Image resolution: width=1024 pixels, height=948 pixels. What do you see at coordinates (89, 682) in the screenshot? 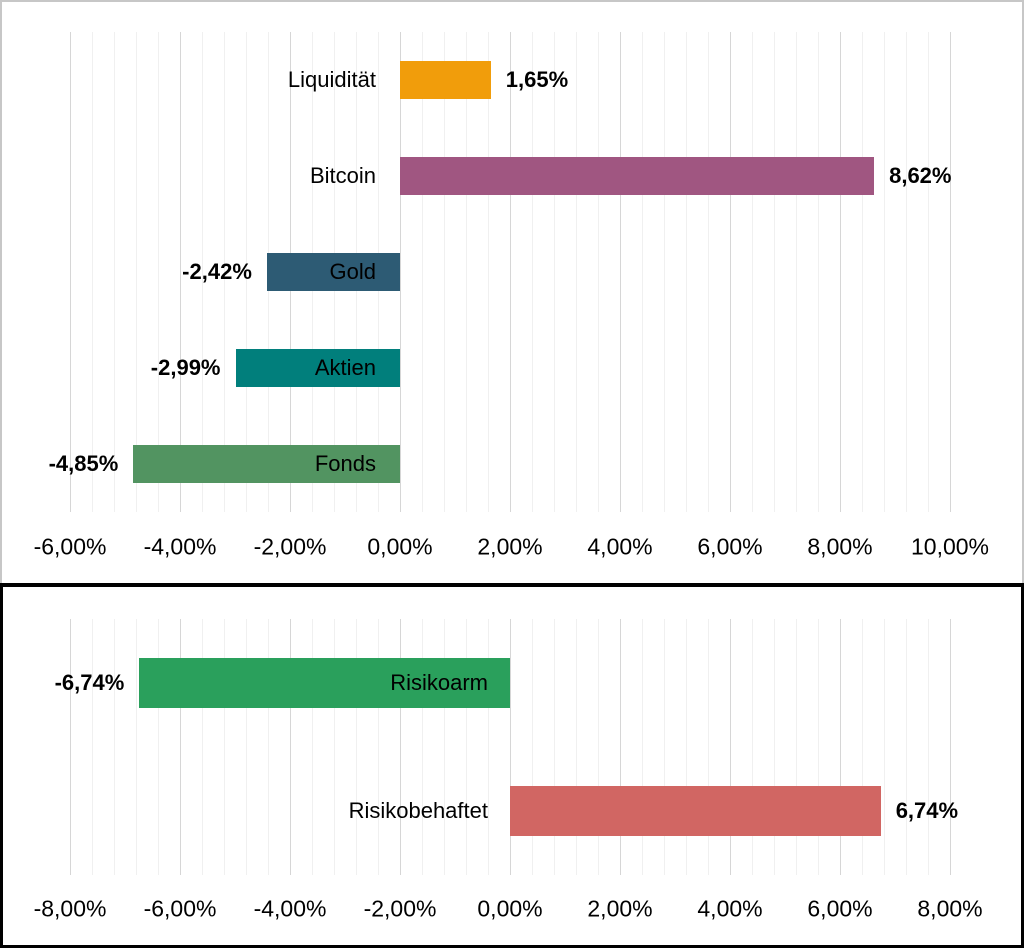
I see `value-label: -6,74%` at bounding box center [89, 682].